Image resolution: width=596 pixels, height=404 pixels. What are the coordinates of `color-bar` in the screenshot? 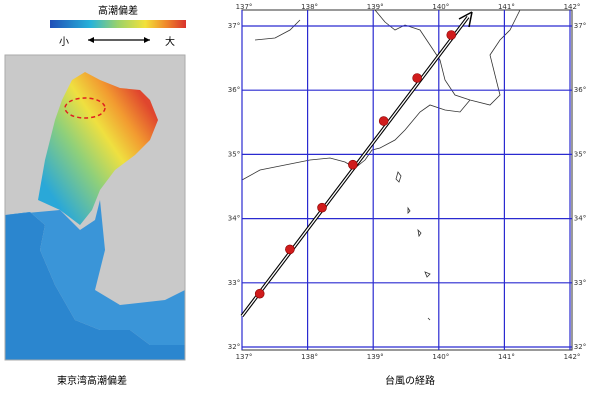 It's located at (118, 24).